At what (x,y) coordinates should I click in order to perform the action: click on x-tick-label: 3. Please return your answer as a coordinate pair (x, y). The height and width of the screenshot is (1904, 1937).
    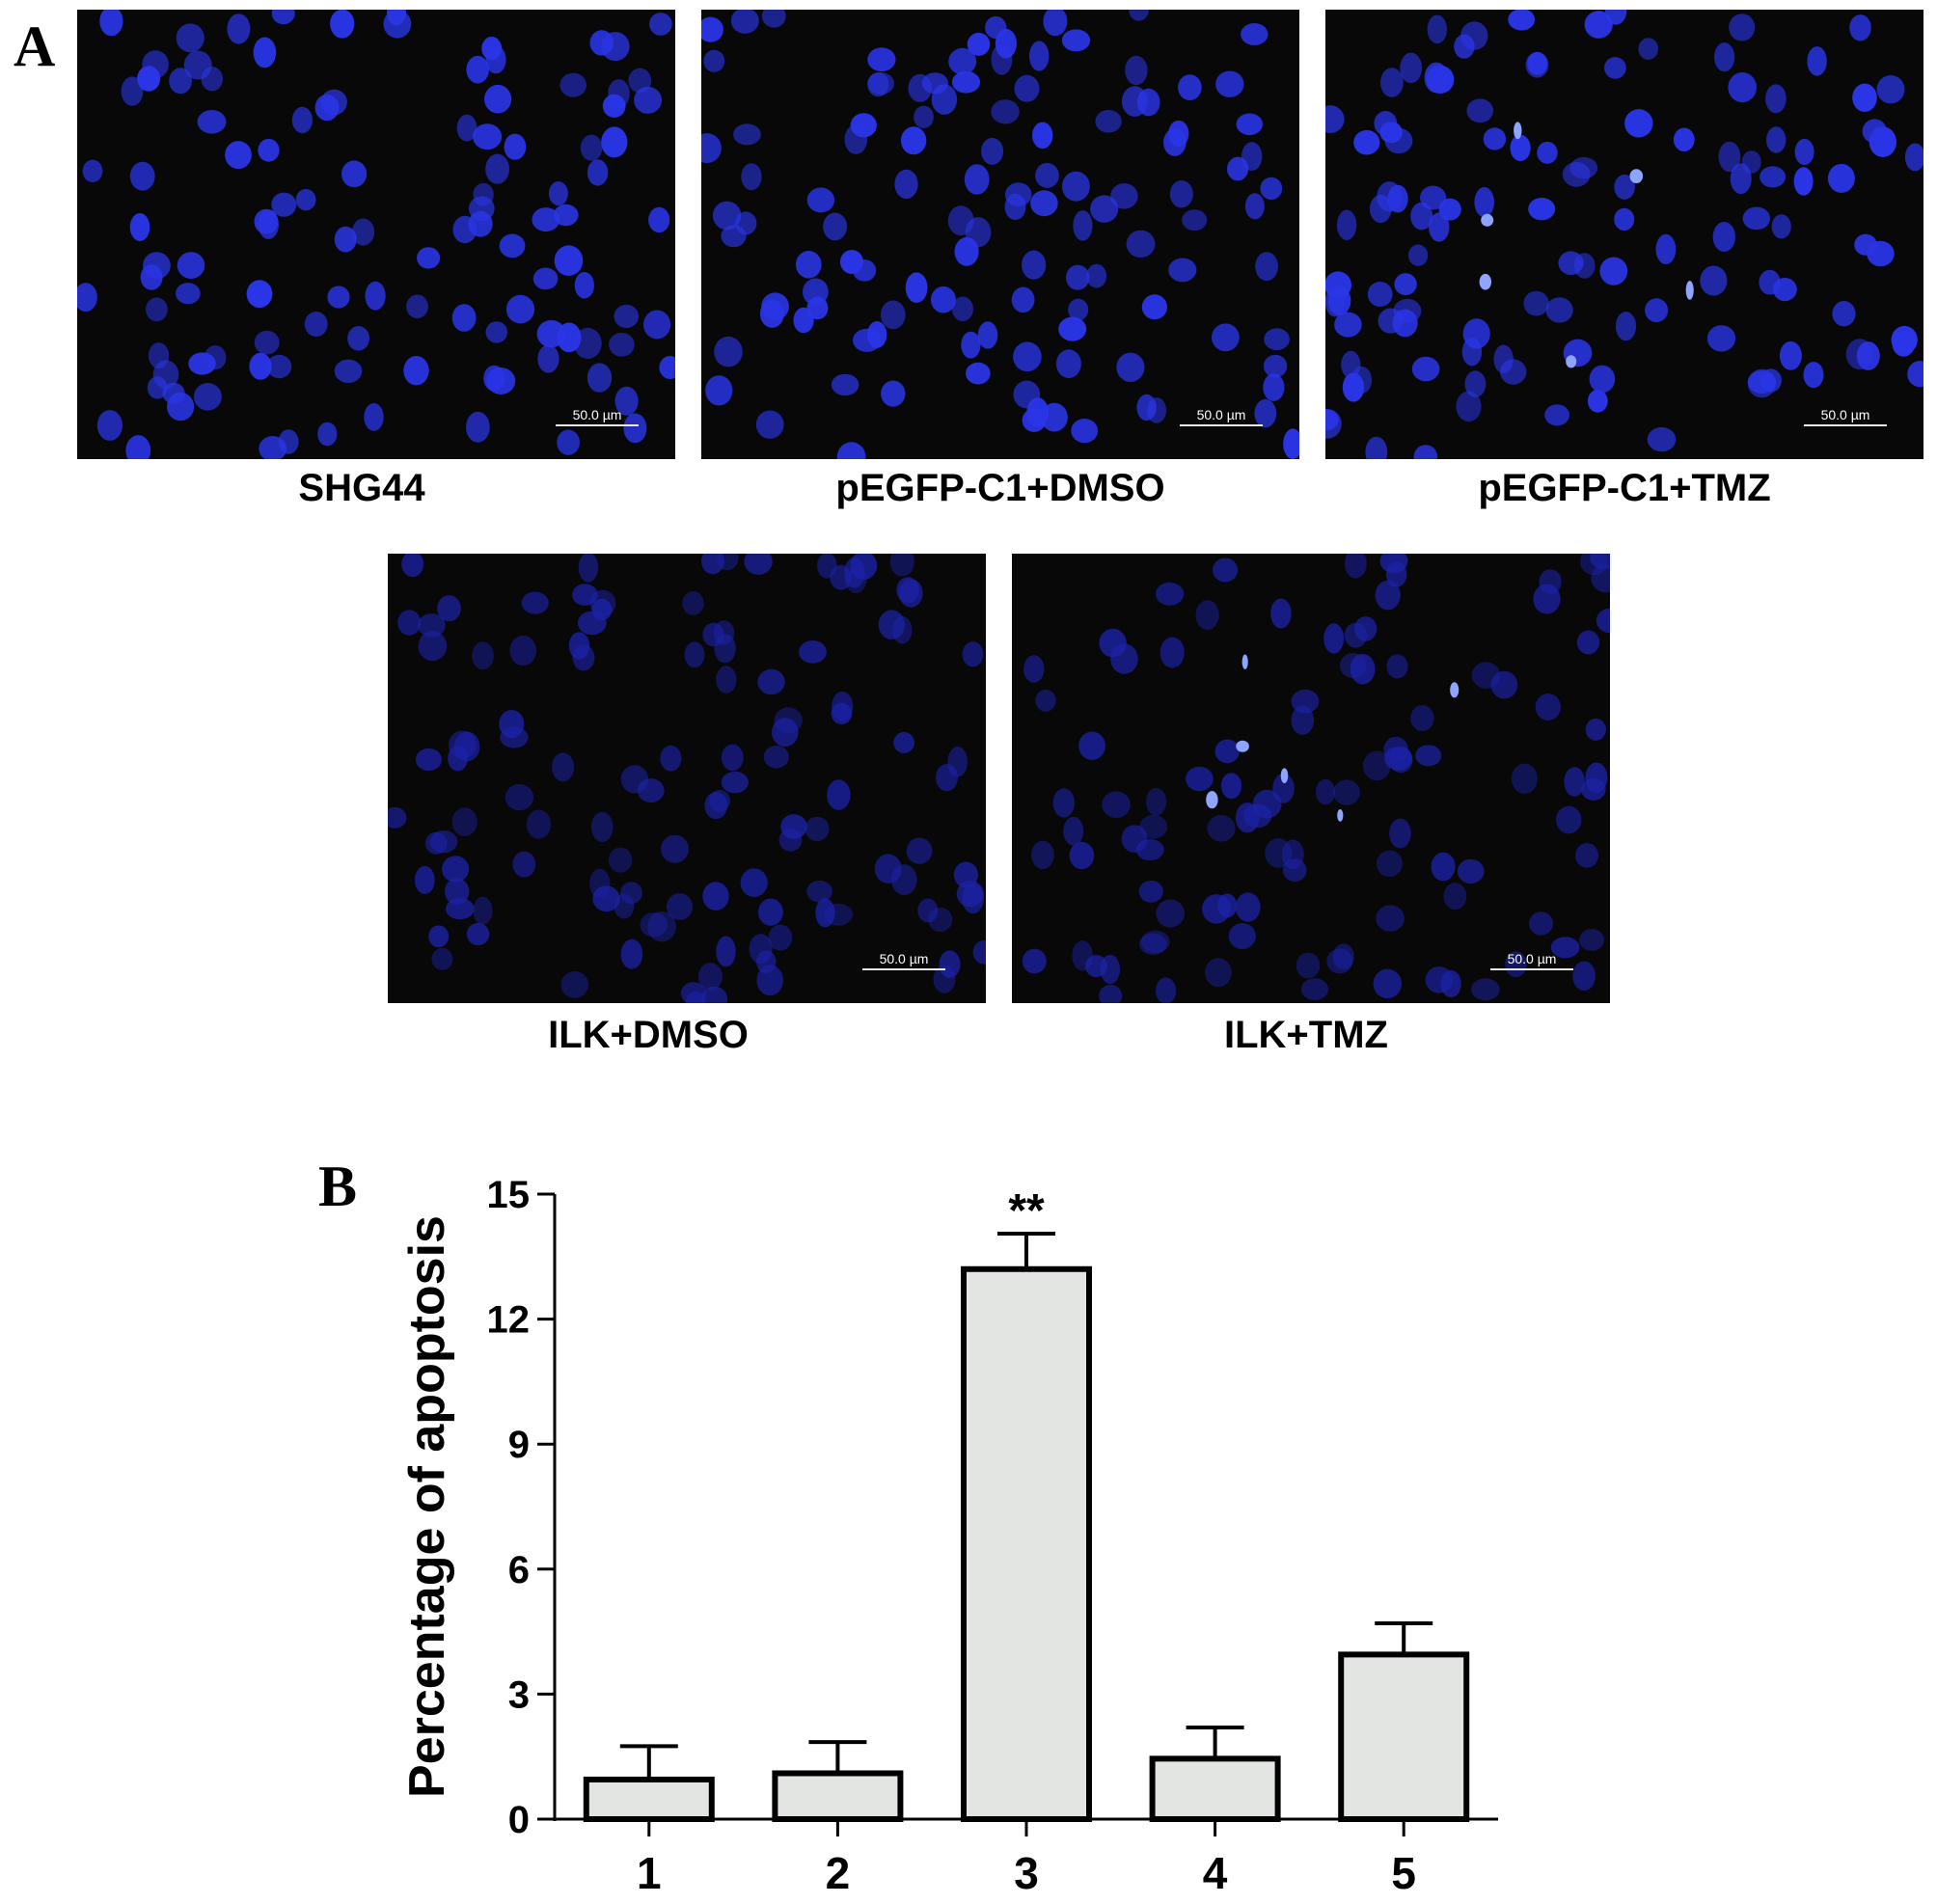
    Looking at the image, I should click on (1026, 1873).